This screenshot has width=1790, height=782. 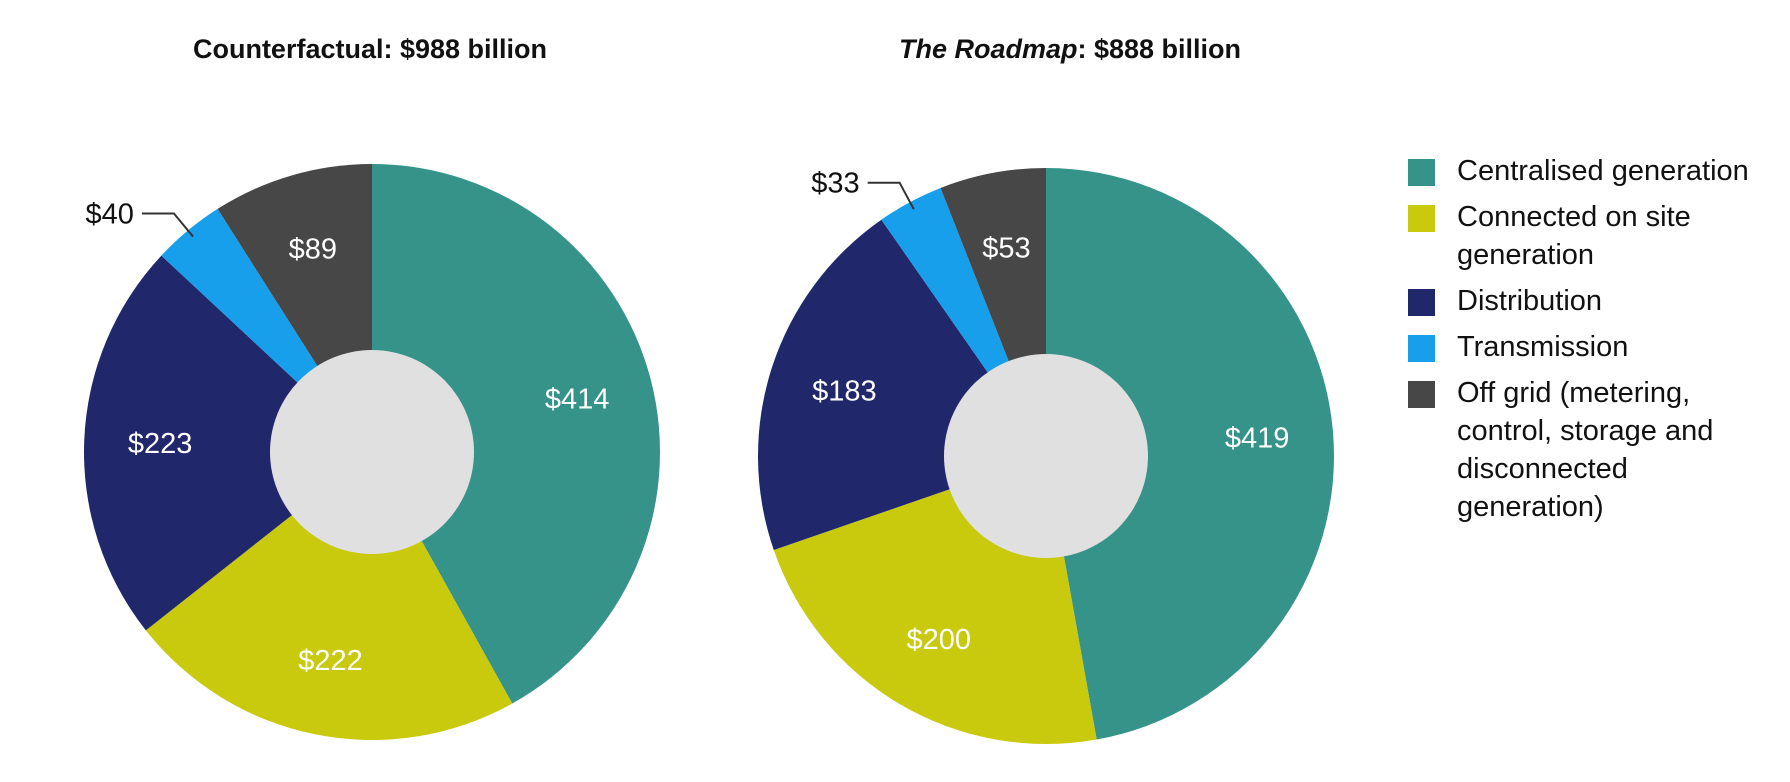 I want to click on data-label: $200, so click(x=938, y=640).